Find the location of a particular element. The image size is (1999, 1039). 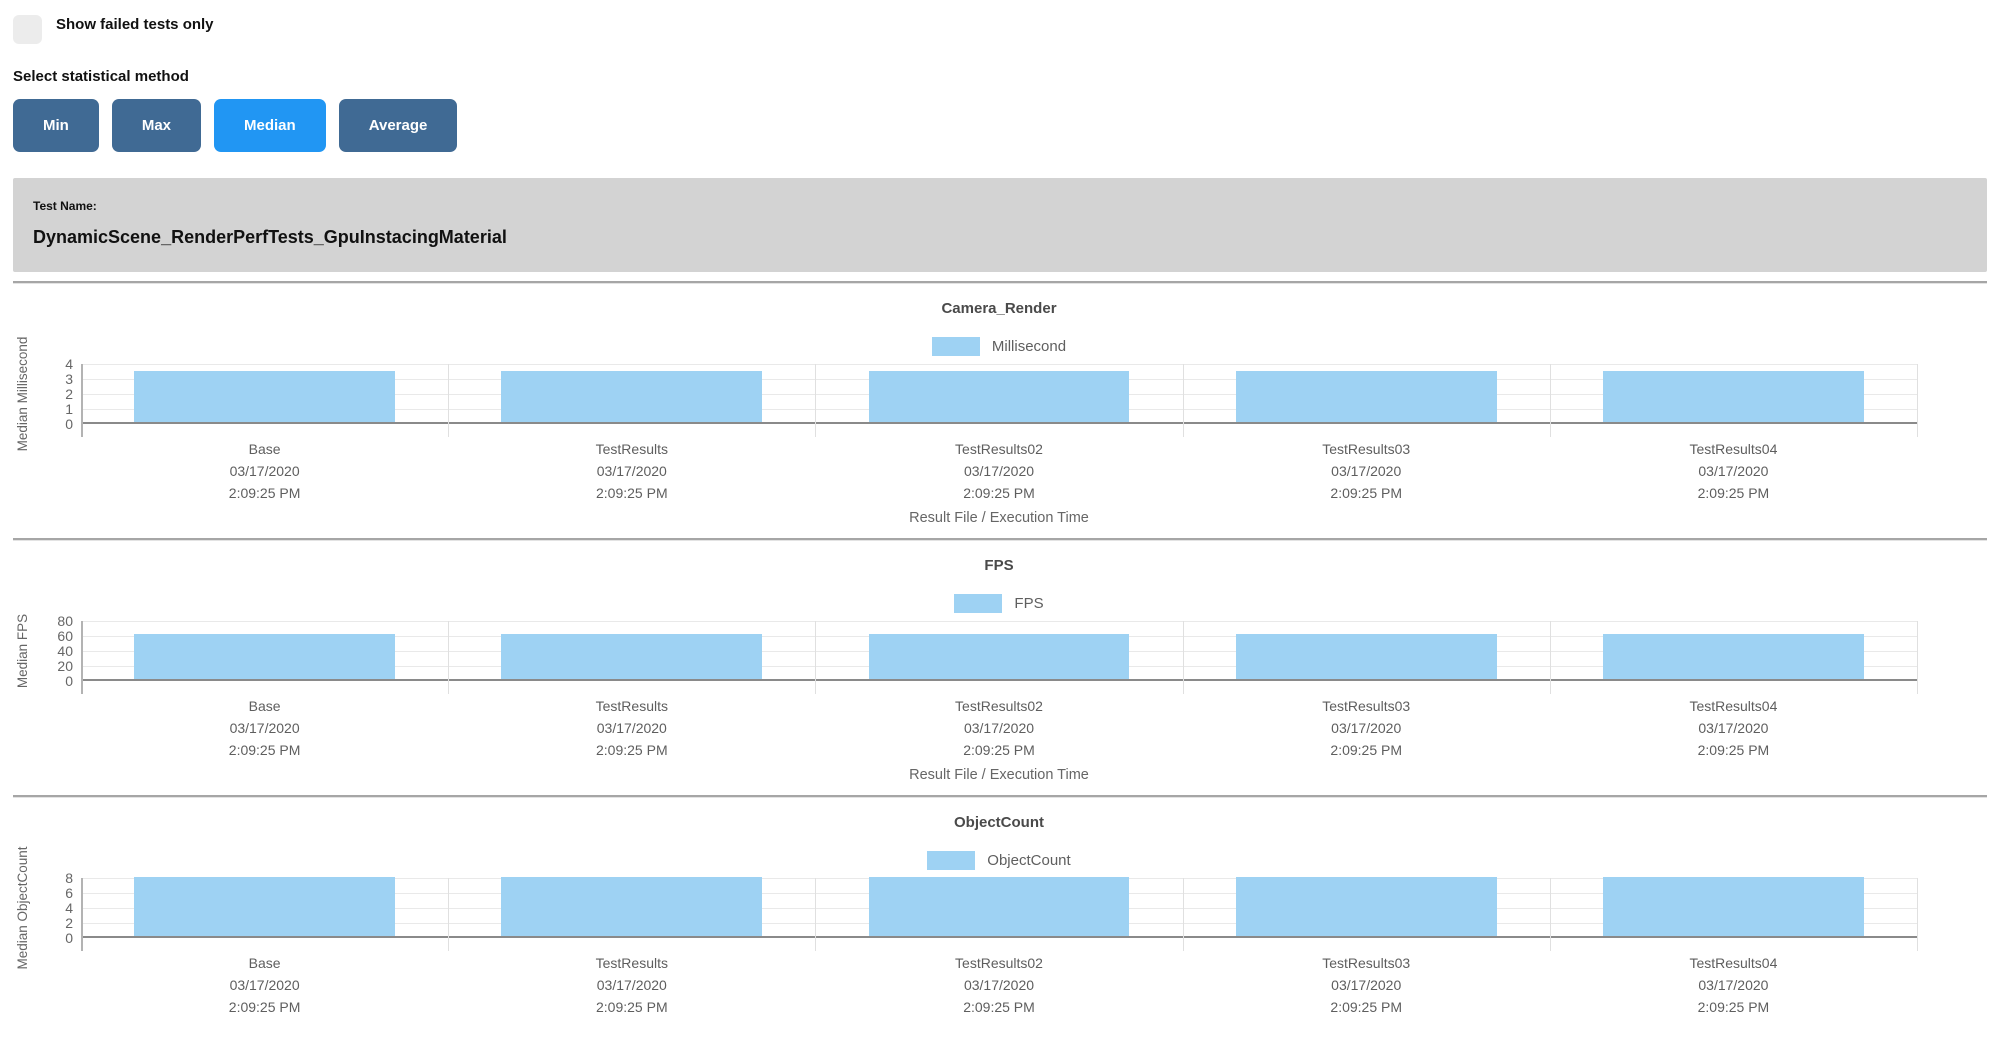

show-failed-checkbox is located at coordinates (27, 29).